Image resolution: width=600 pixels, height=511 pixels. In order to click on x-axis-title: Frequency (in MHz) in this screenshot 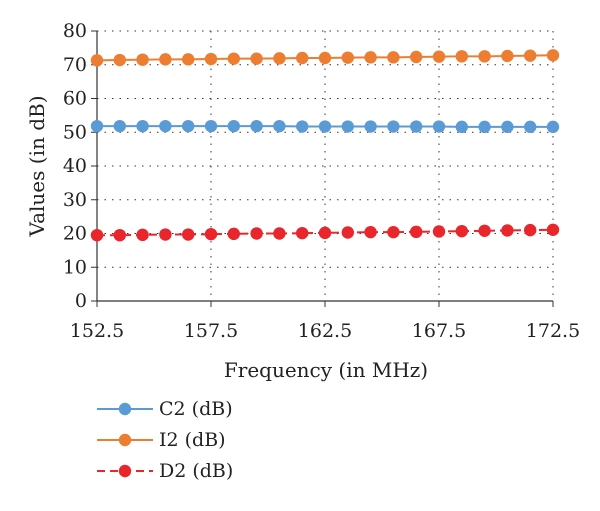, I will do `click(326, 370)`.